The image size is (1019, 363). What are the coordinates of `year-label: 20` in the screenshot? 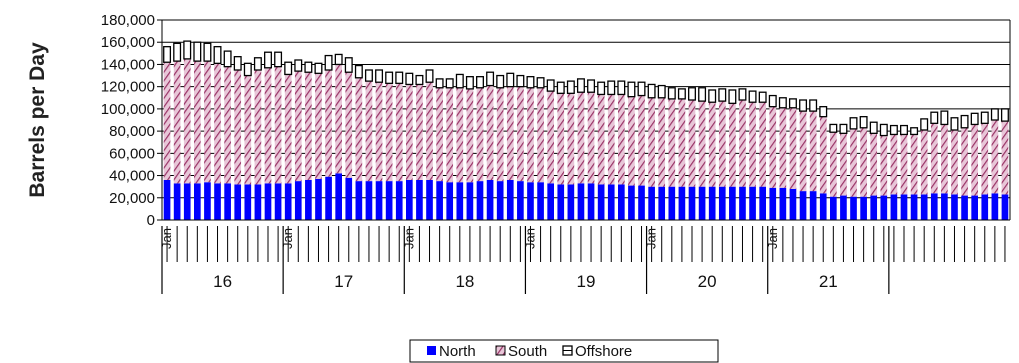 It's located at (707, 281).